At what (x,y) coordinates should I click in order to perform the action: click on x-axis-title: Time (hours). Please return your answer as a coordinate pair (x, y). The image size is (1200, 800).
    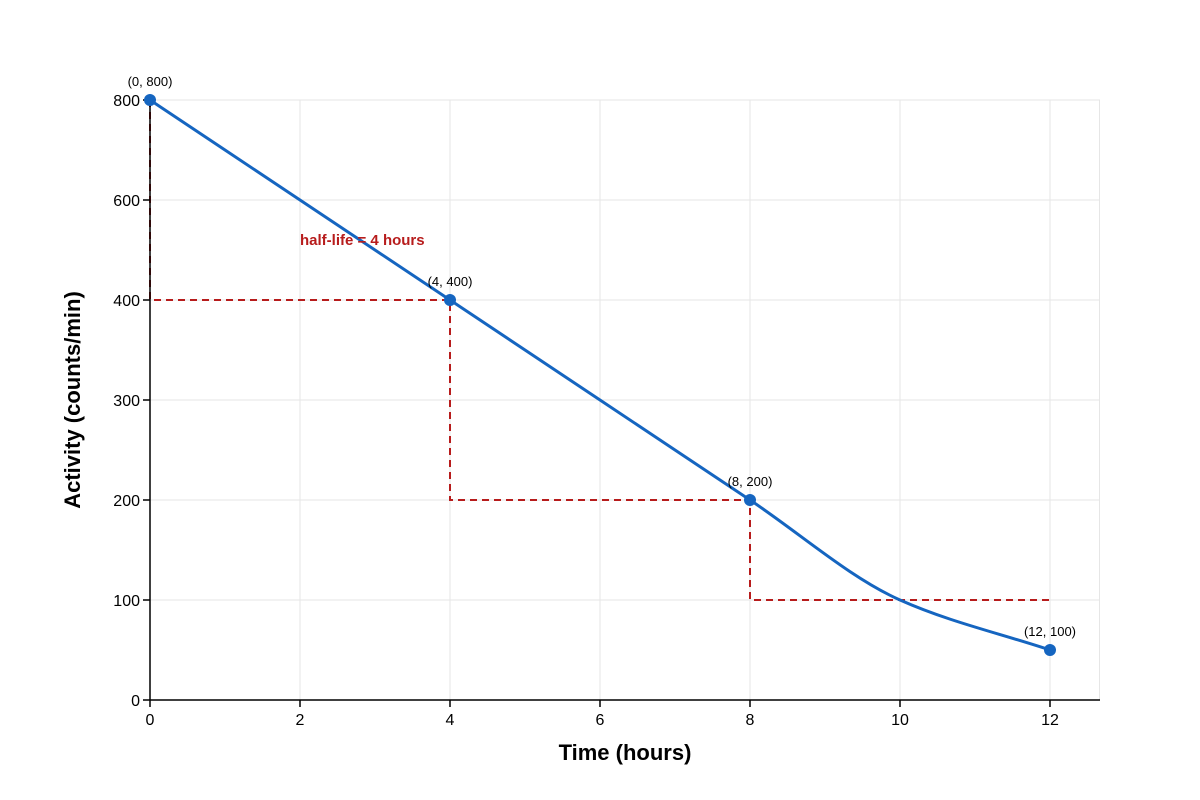
    Looking at the image, I should click on (625, 752).